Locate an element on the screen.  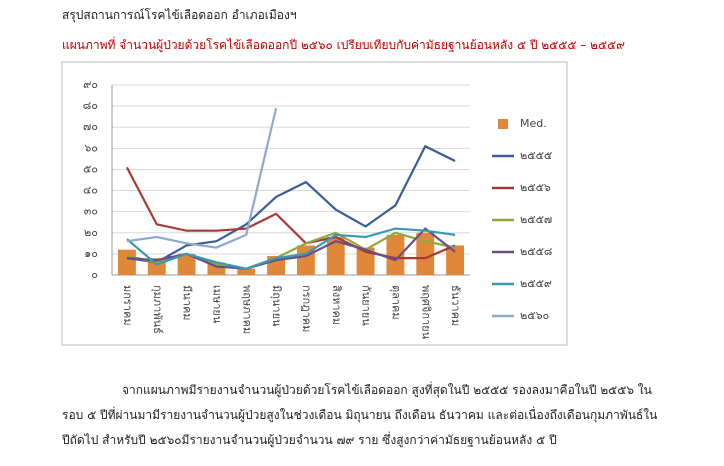
legend-label: ๒๕๕๕ is located at coordinates (536, 155).